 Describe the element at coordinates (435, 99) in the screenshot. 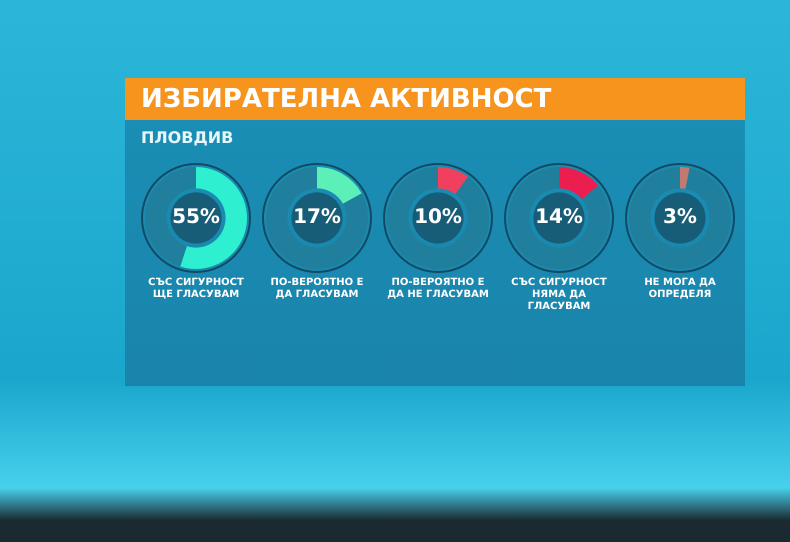

I see `text: ИЗБИРАТЕЛНА АКТИВНОСТ` at that location.